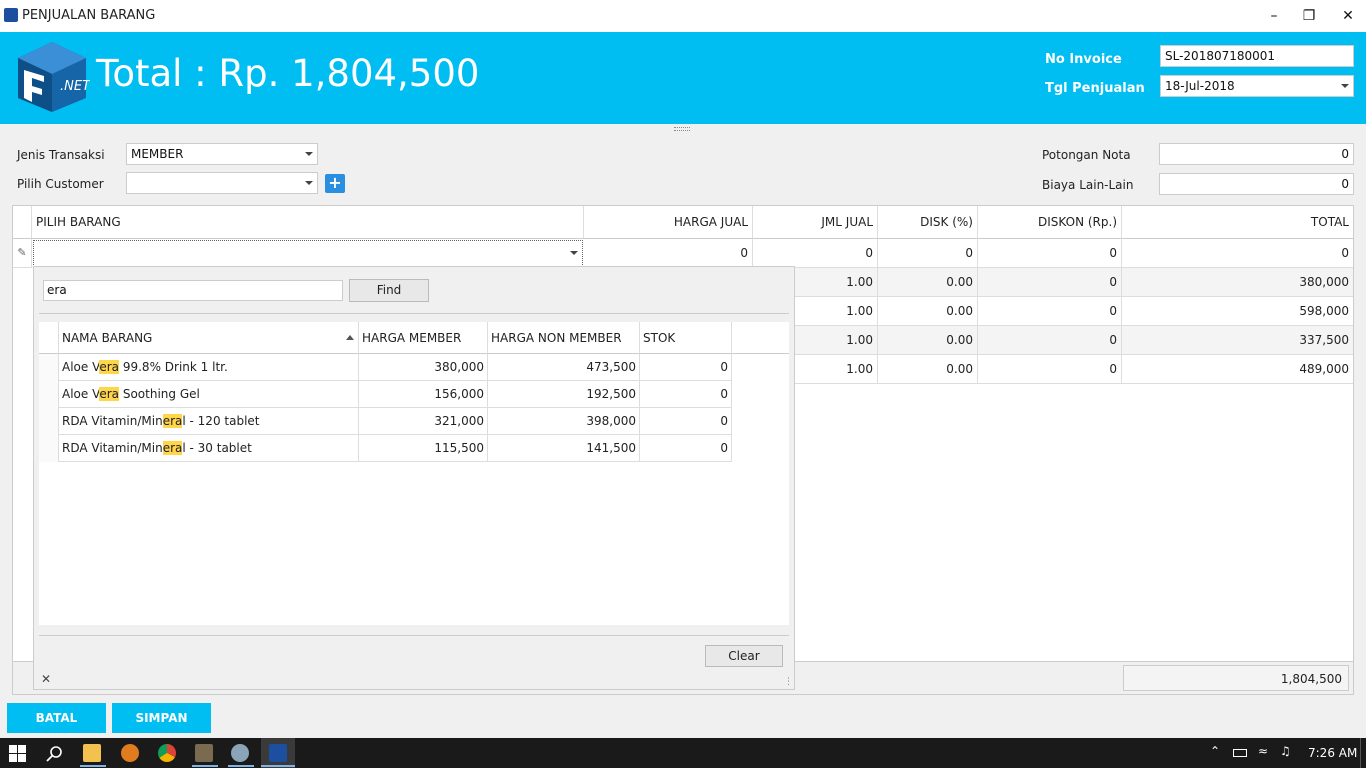 The image size is (1366, 768). What do you see at coordinates (92, 753) in the screenshot?
I see `file-explorer-icon` at bounding box center [92, 753].